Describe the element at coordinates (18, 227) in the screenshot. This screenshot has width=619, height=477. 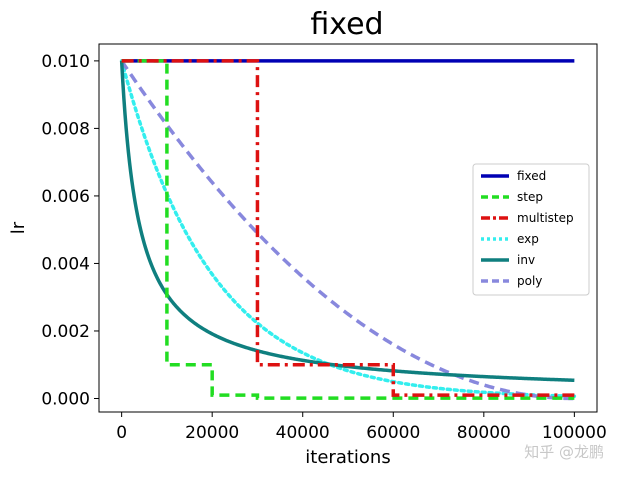
I see `y-axis-label: lr` at that location.